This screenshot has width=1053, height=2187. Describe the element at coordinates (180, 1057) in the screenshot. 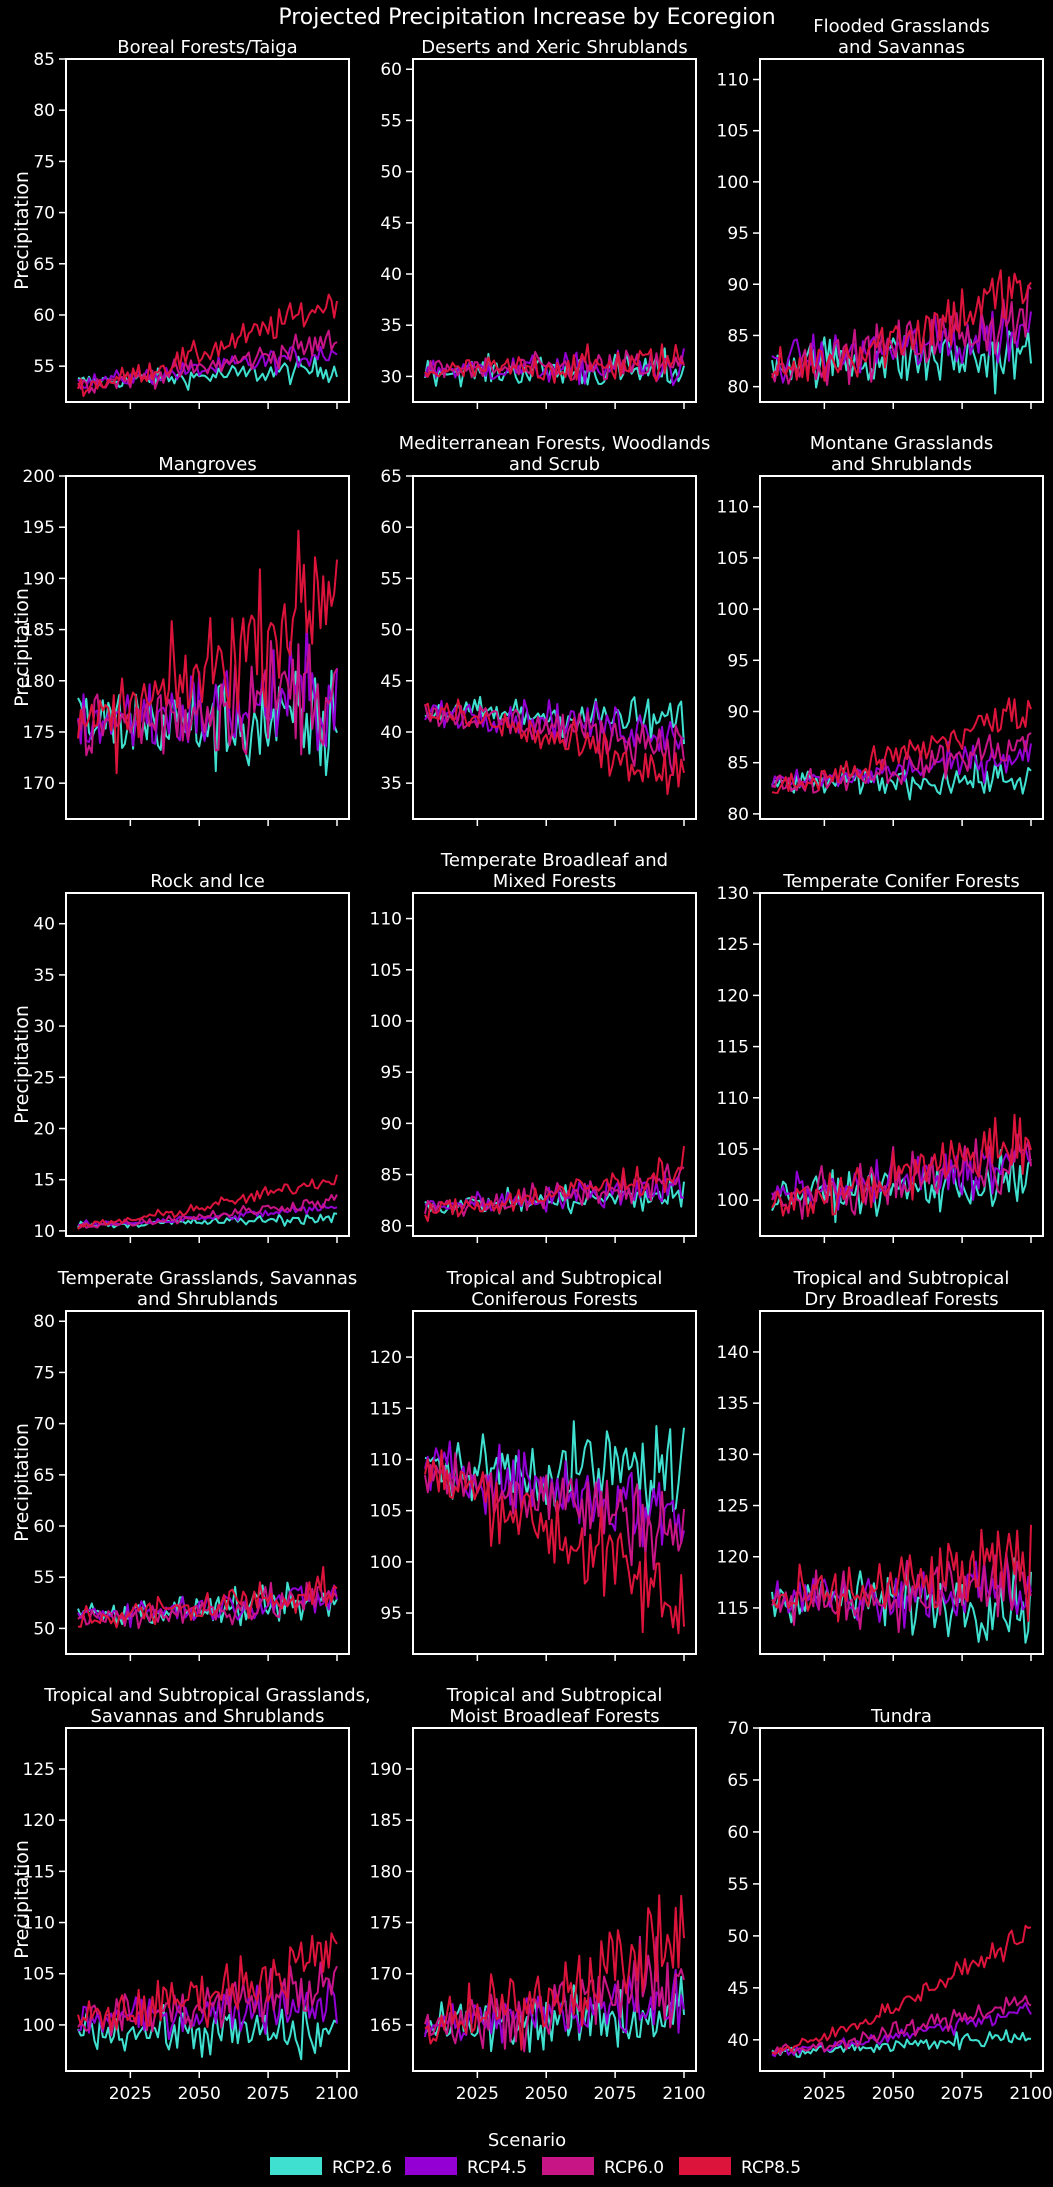

I see `subplot: 10 15 20 25 30 35 40 Rock and Ice Precipitation` at that location.